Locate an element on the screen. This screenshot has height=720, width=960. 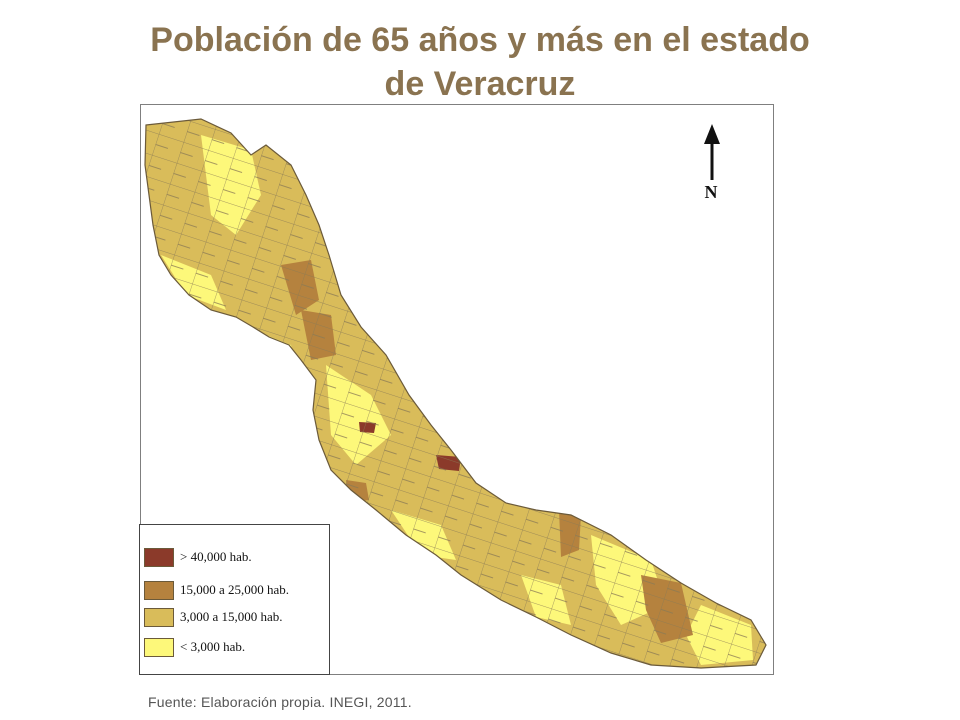
map-title-line-2: de Veracruz is located at coordinates (480, 84).